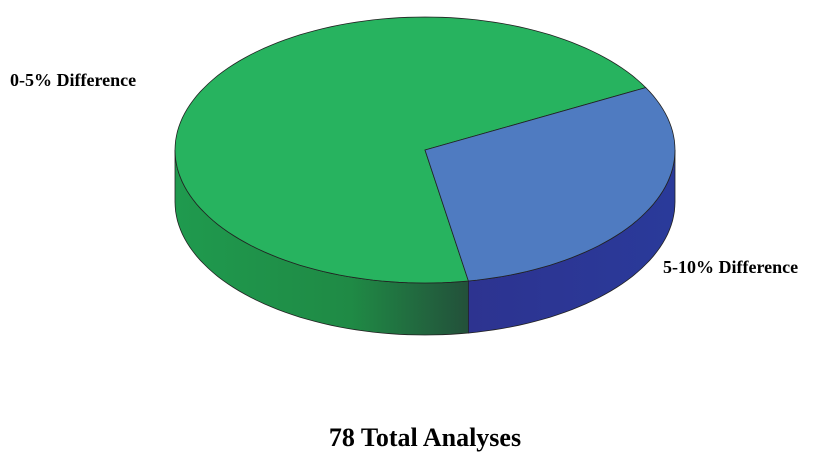 Image resolution: width=833 pixels, height=461 pixels. I want to click on slice, so click(550, 184).